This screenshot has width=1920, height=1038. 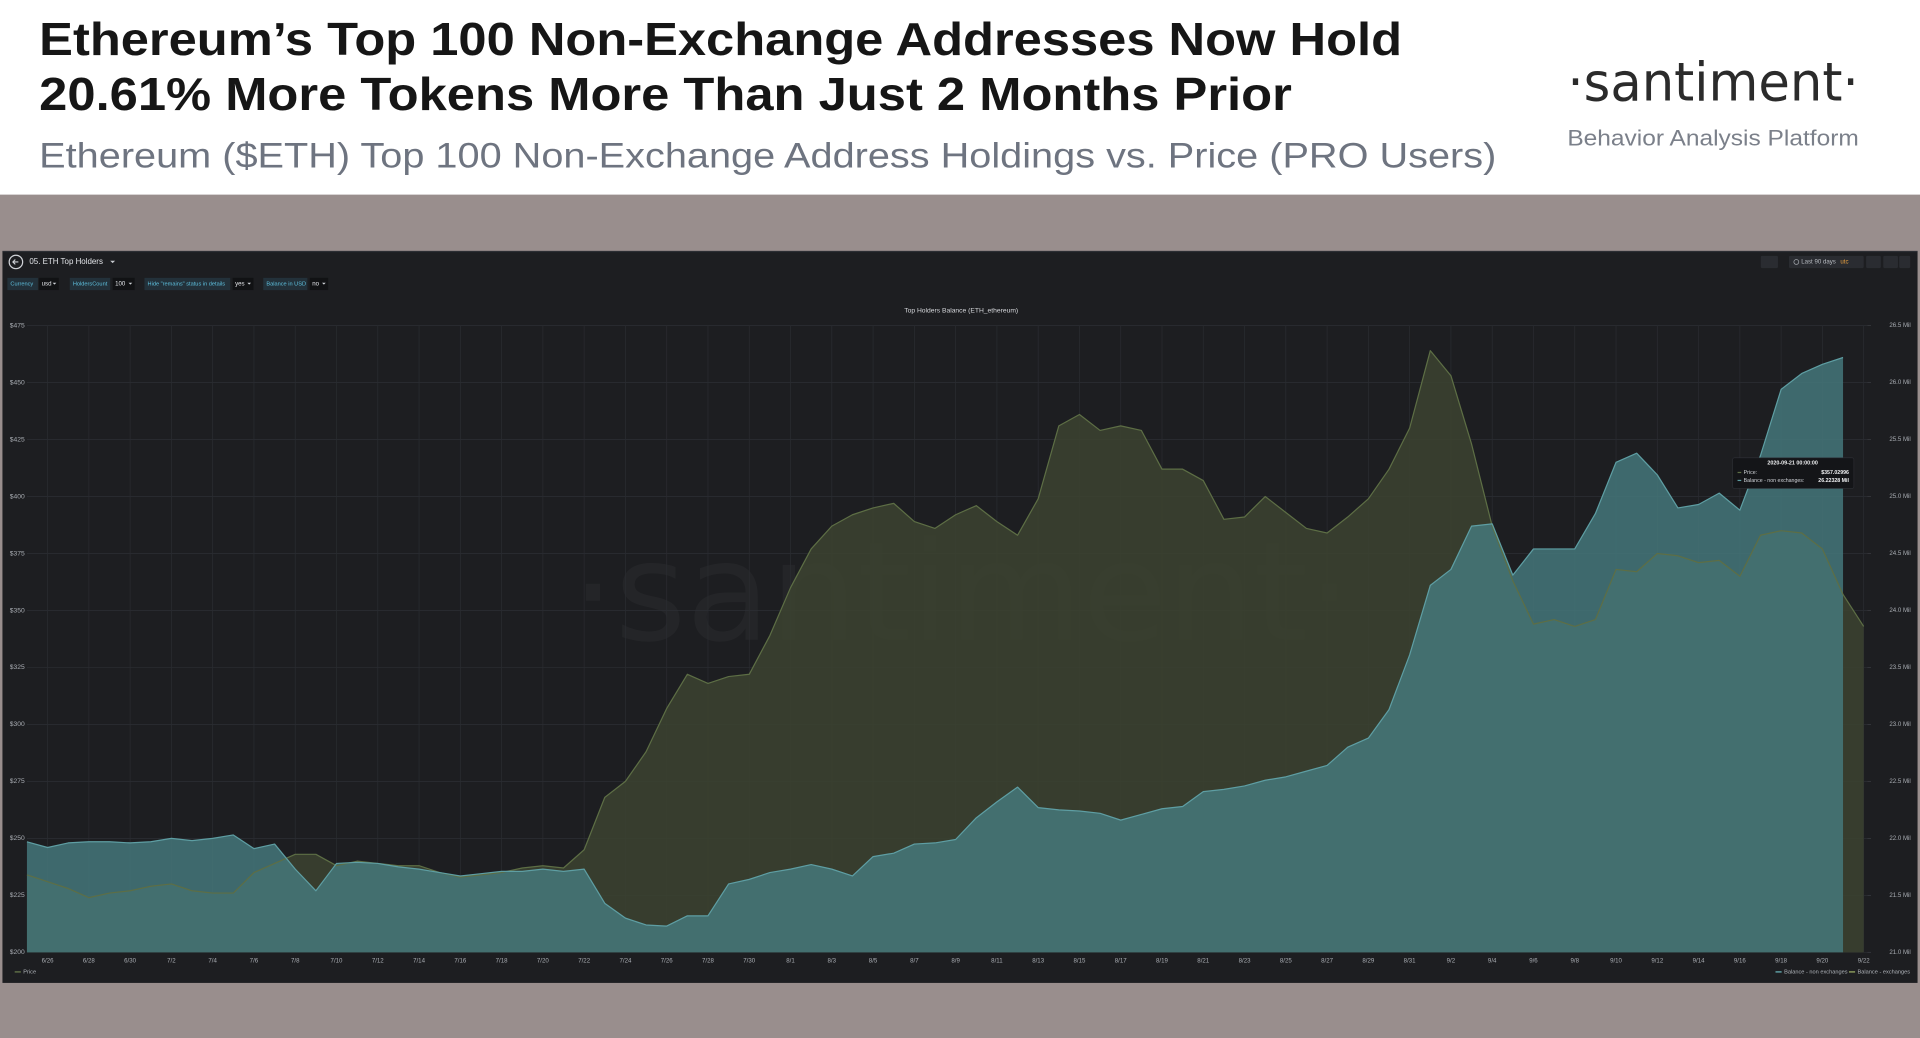 I want to click on x-tick-label: 7/8, so click(x=295, y=960).